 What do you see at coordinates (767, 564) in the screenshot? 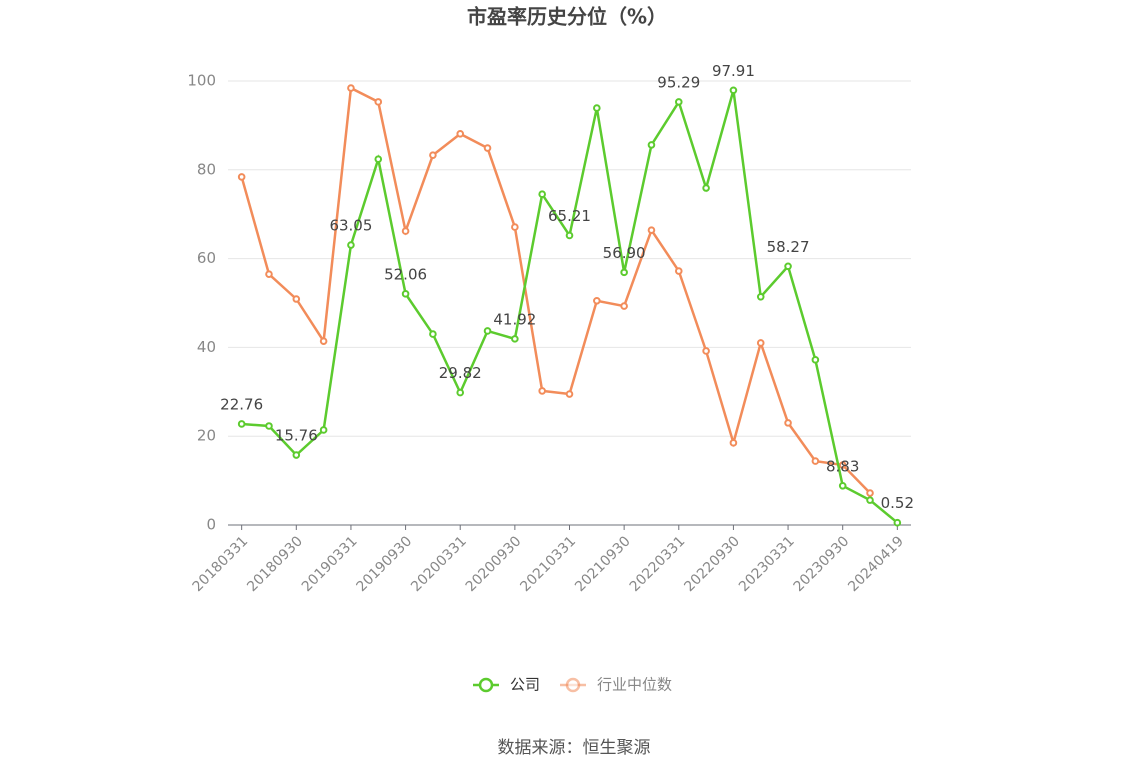
I see `x-tick-label: 20230331` at bounding box center [767, 564].